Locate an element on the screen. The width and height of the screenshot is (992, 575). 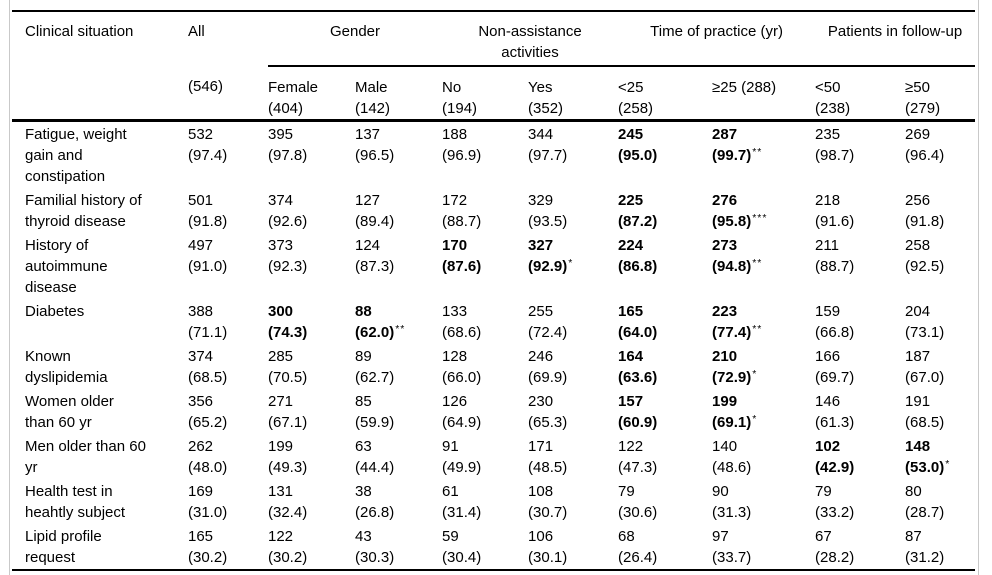
data-cell: 122 (47.3) is located at coordinates (665, 456).